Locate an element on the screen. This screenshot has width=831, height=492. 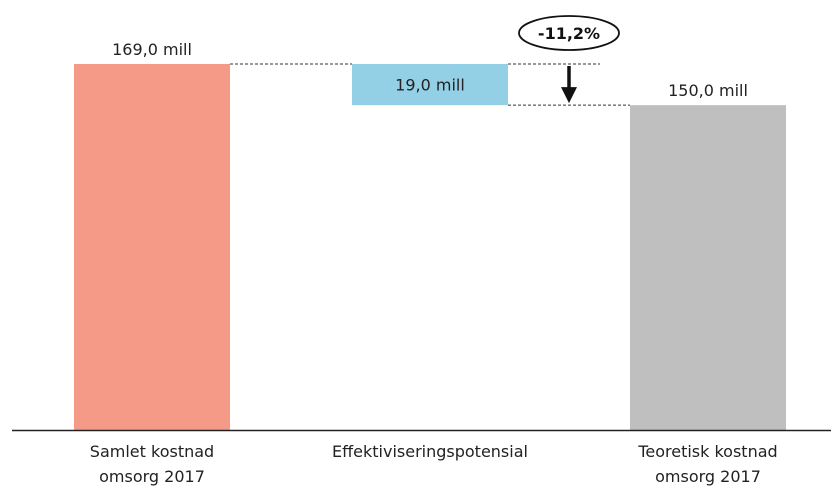
label-teoretisk-kostnad: 150,0 mill is located at coordinates (708, 90).